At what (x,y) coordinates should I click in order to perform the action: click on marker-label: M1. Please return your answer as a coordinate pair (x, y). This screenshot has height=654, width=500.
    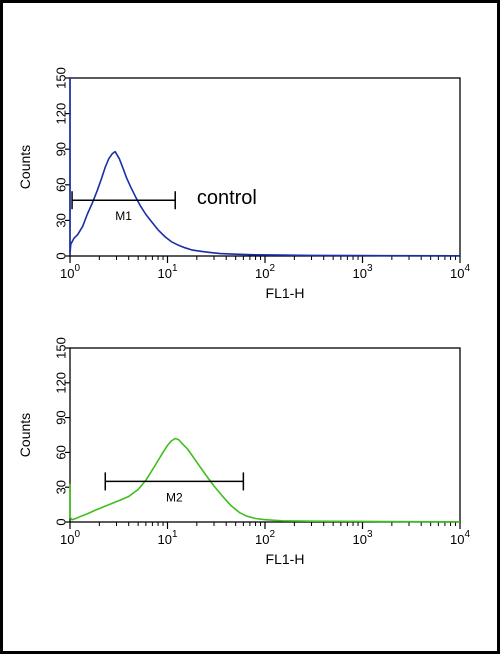
    Looking at the image, I should click on (123, 216).